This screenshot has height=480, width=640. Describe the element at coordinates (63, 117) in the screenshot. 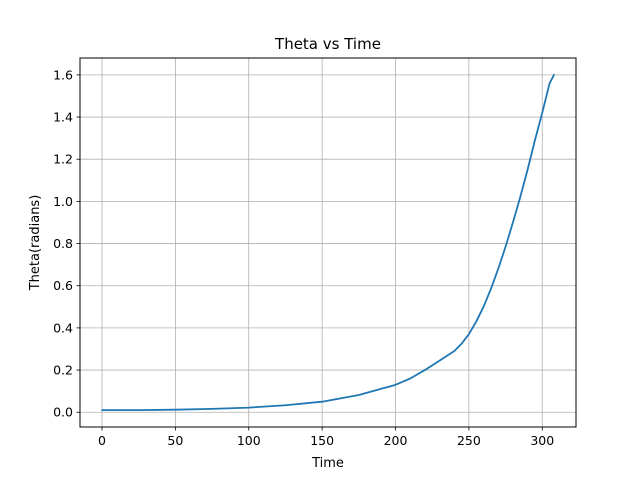

I see `y-tick-label: 1.4` at that location.